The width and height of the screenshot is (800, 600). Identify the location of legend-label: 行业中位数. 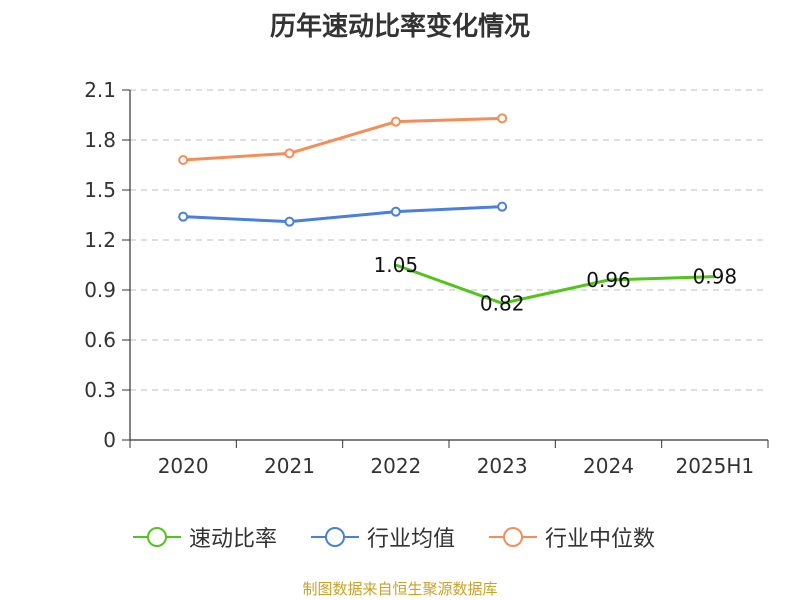
(600, 539).